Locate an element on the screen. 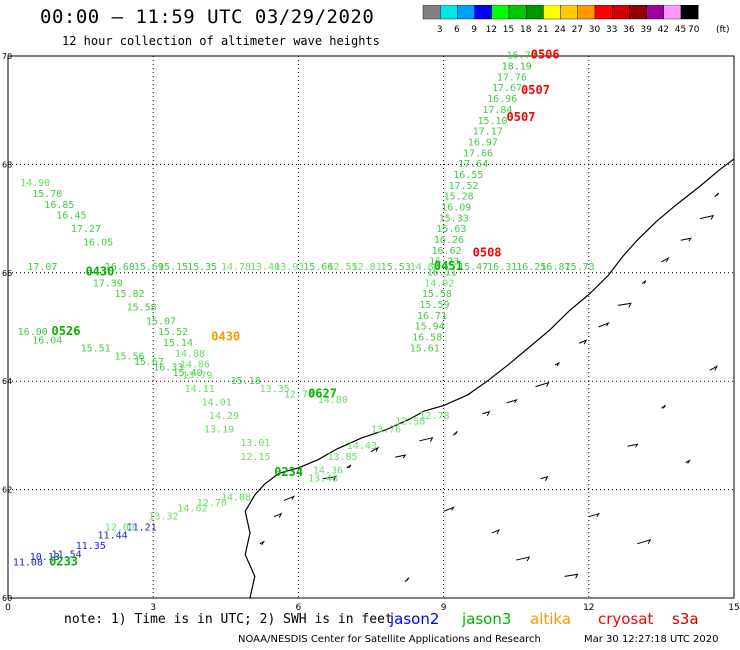  colorbar-tick-label: 42 is located at coordinates (663, 30).